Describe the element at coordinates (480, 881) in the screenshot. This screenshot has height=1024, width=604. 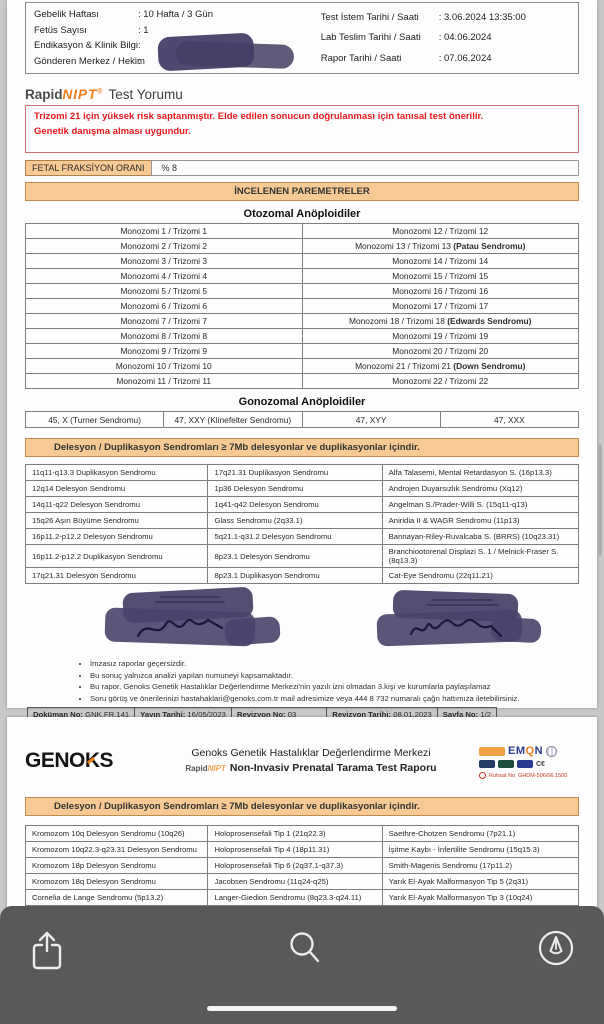
I see `cell: Yarık El-Ayak Malformasyon Tip 5 (2q31)` at that location.